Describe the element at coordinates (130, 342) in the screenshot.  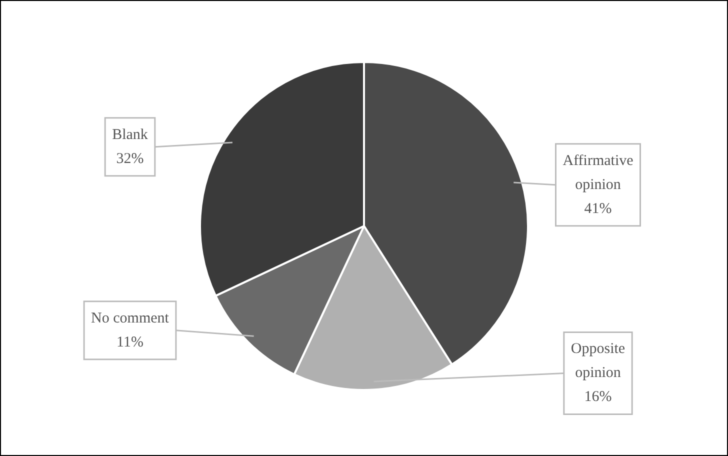
I see `data-label: 11%` at that location.